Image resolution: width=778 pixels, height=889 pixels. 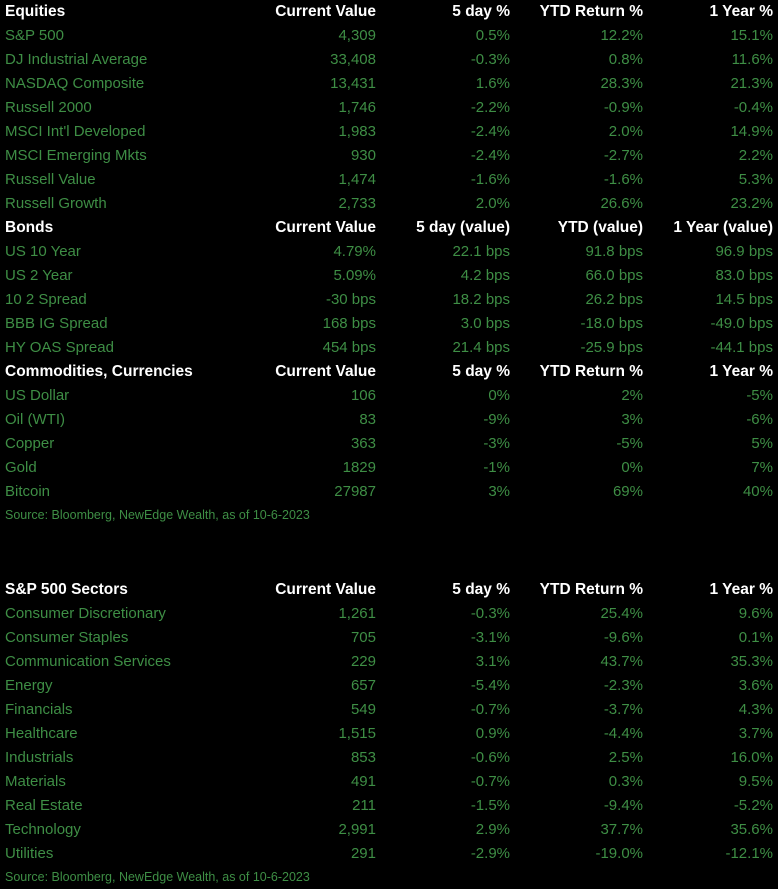 I want to click on row-label: Utilities, so click(x=29, y=853).